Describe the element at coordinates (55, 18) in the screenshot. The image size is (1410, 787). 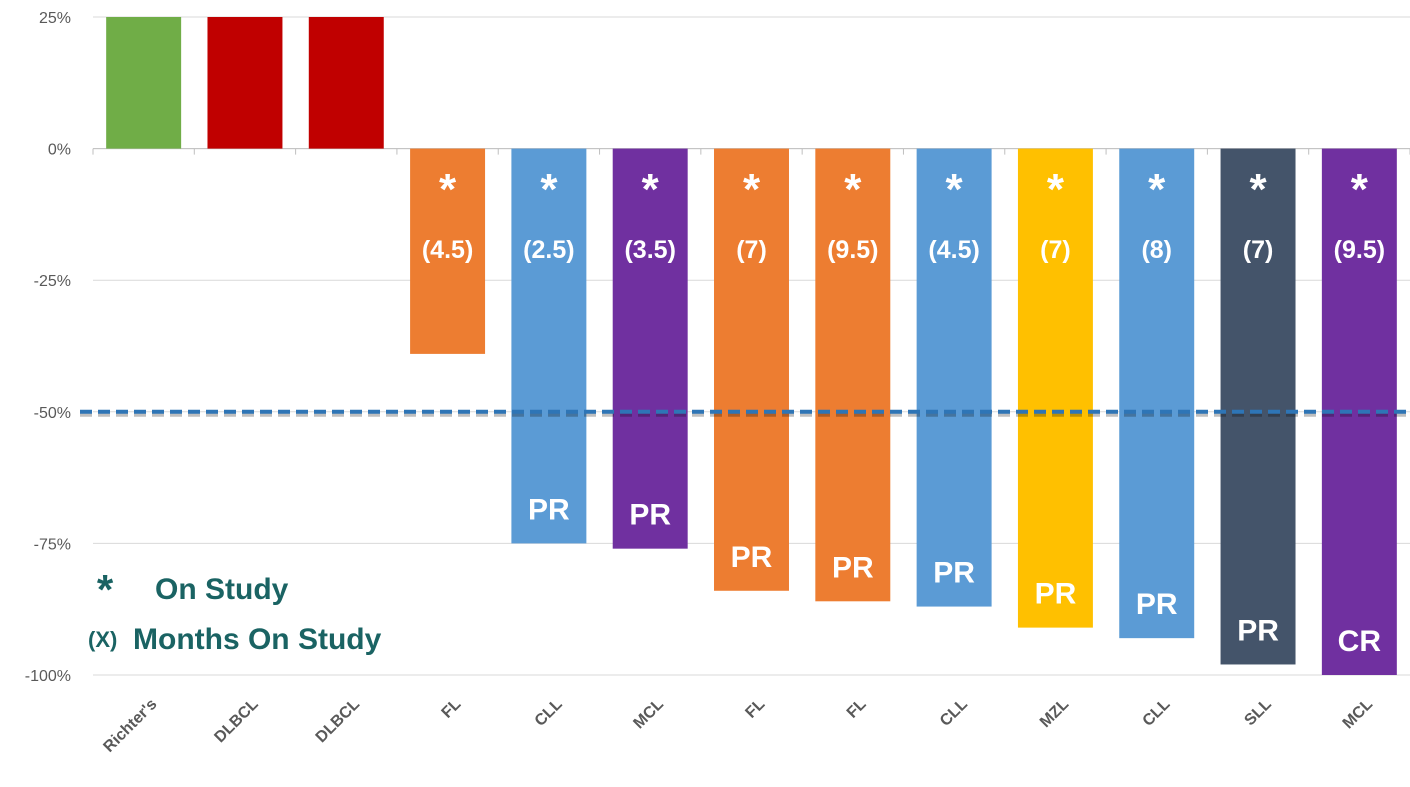
I see `y-tick-label: 25%` at that location.